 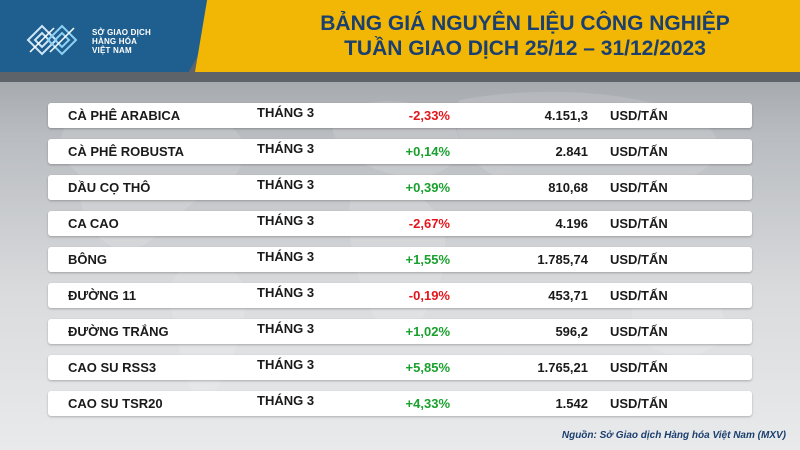 I want to click on table-row: CA CAO THÁNG 3 -2,67% 4.196 USD/TẤN, so click(x=400, y=223).